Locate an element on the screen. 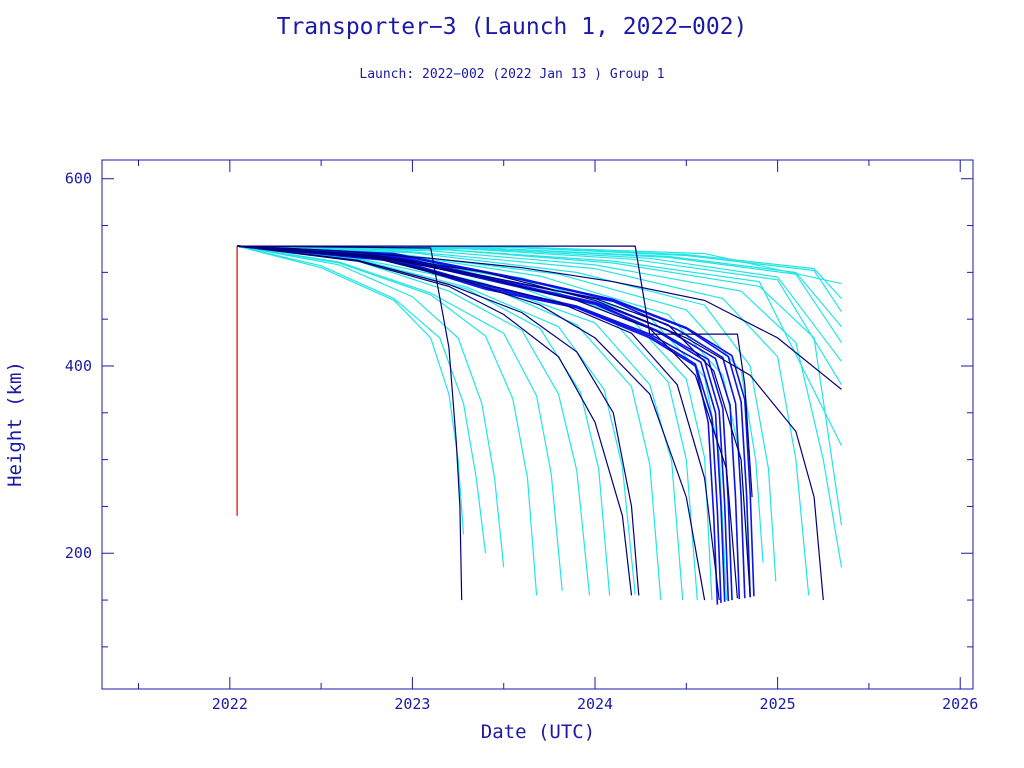 The height and width of the screenshot is (768, 1024). y-axis-title: Height (km) is located at coordinates (15, 424).